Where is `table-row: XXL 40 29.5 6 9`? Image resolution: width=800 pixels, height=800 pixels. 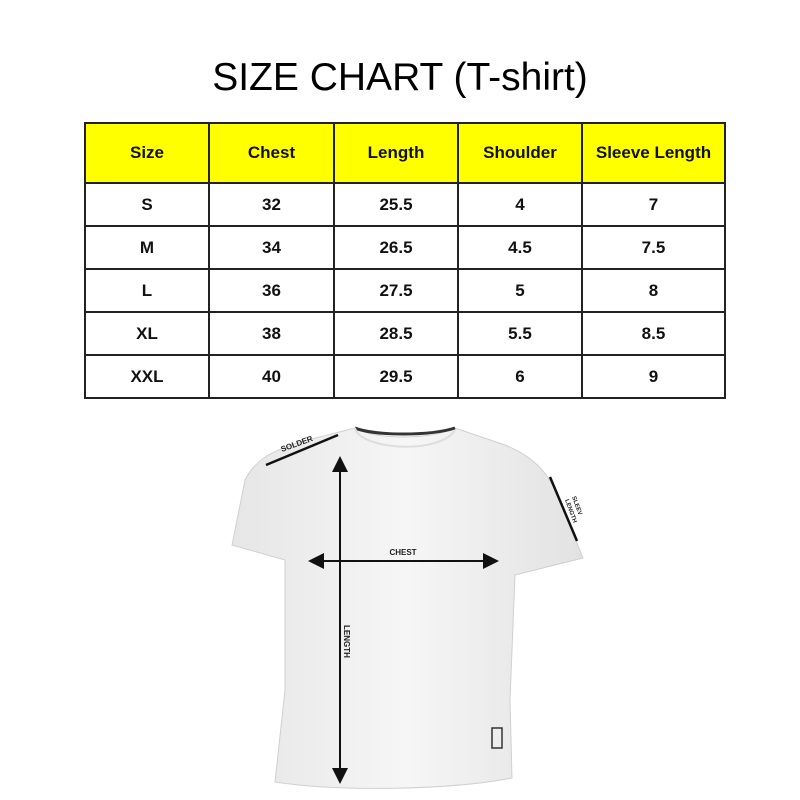 table-row: XXL 40 29.5 6 9 is located at coordinates (405, 376).